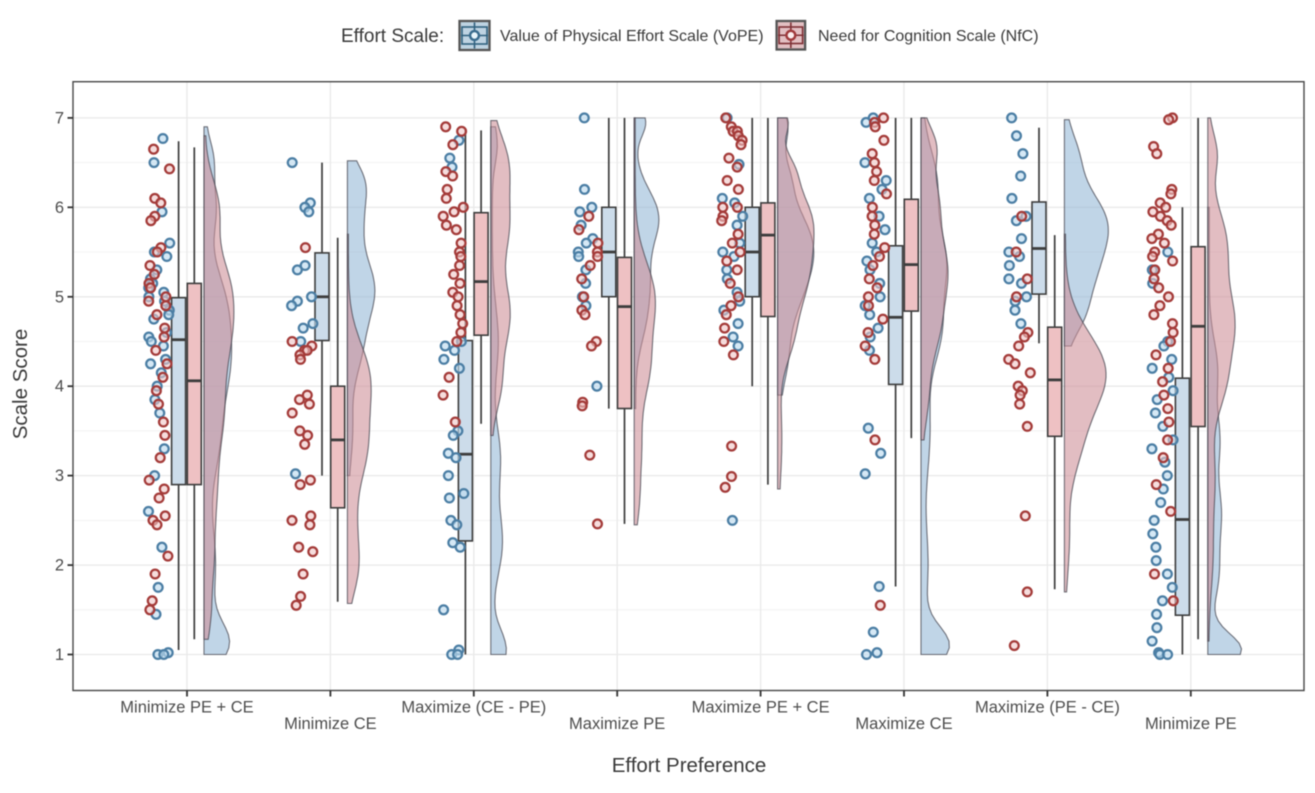  Describe the element at coordinates (903, 724) in the screenshot. I see `svg-text: Maximize CE` at that location.